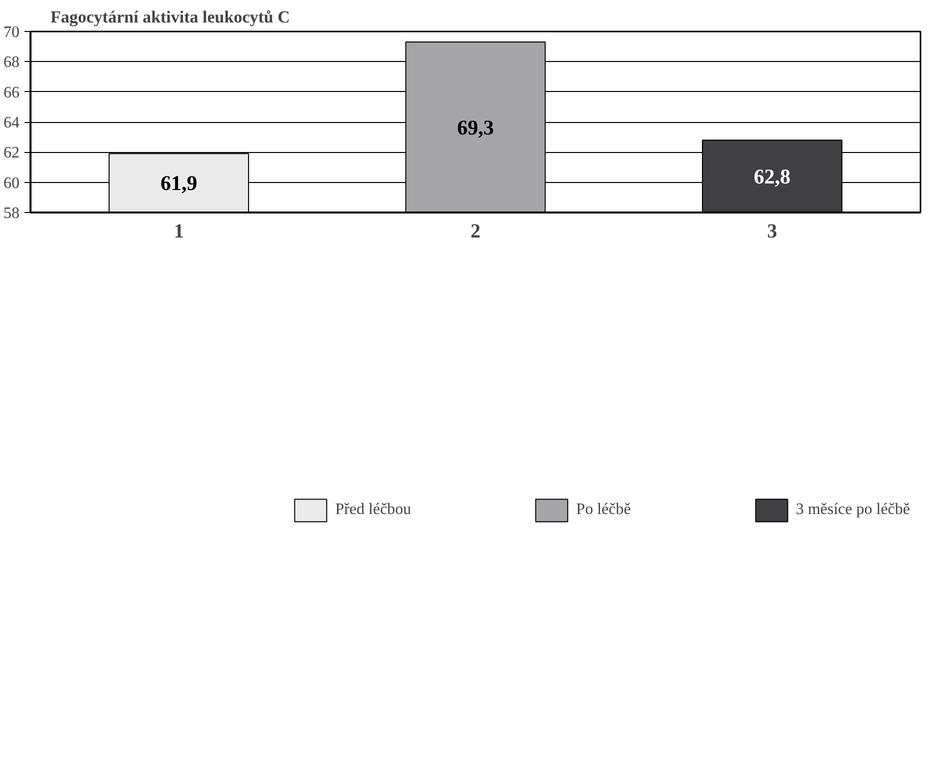 This screenshot has width=933, height=769. Describe the element at coordinates (475, 127) in the screenshot. I see `data-label: 69,3` at that location.